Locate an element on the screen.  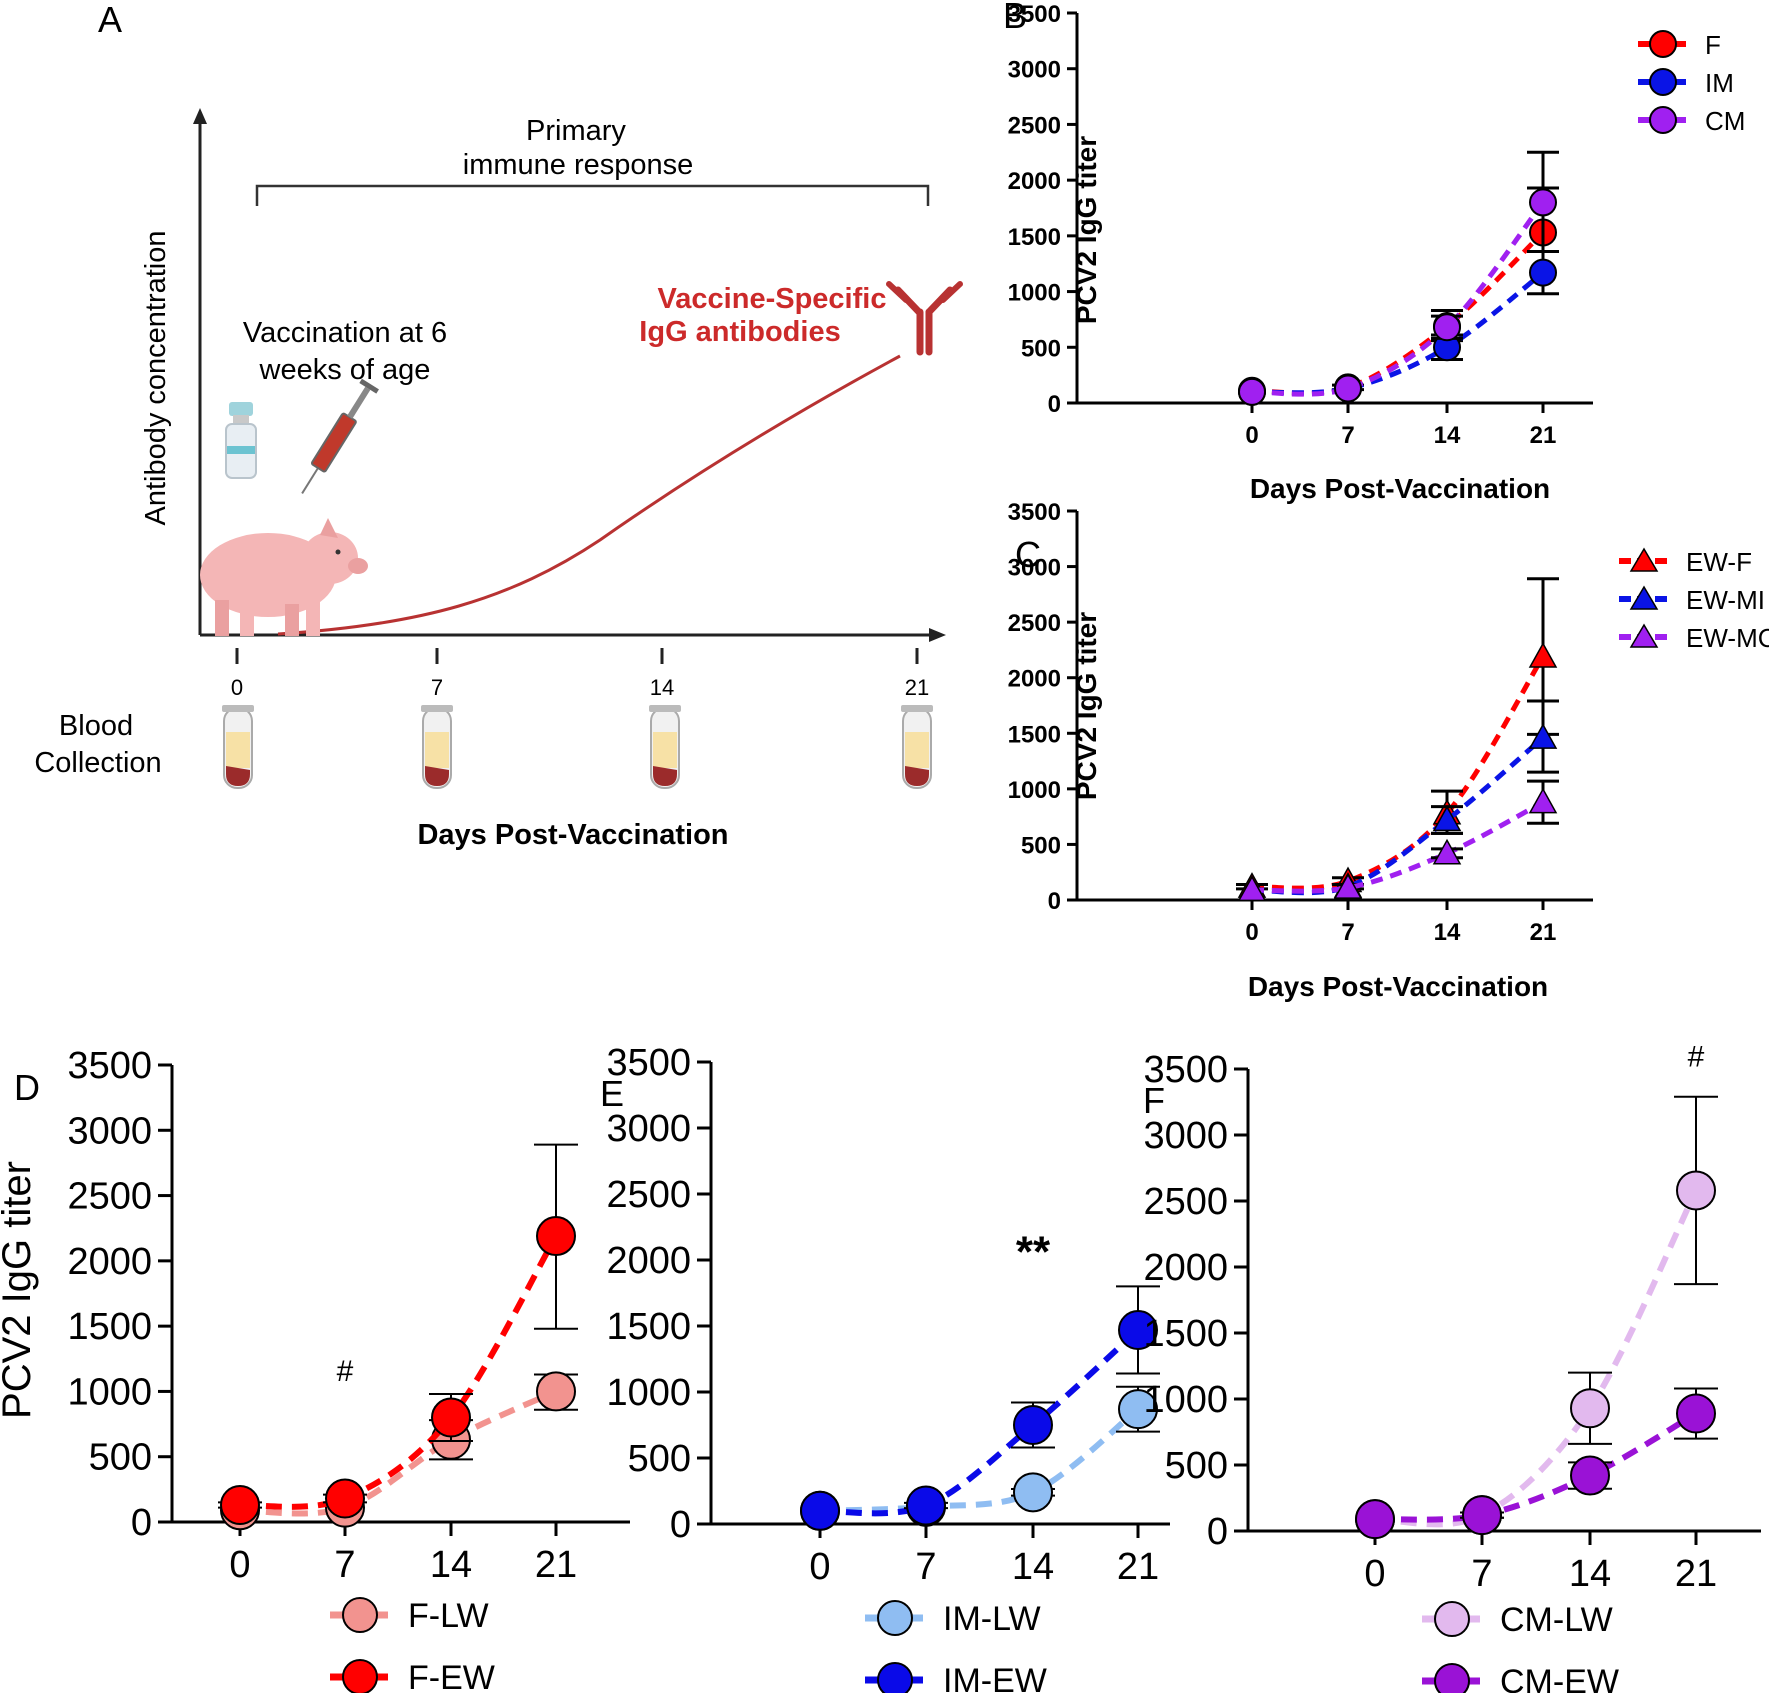
series-f-ew is located at coordinates (398, 1334).